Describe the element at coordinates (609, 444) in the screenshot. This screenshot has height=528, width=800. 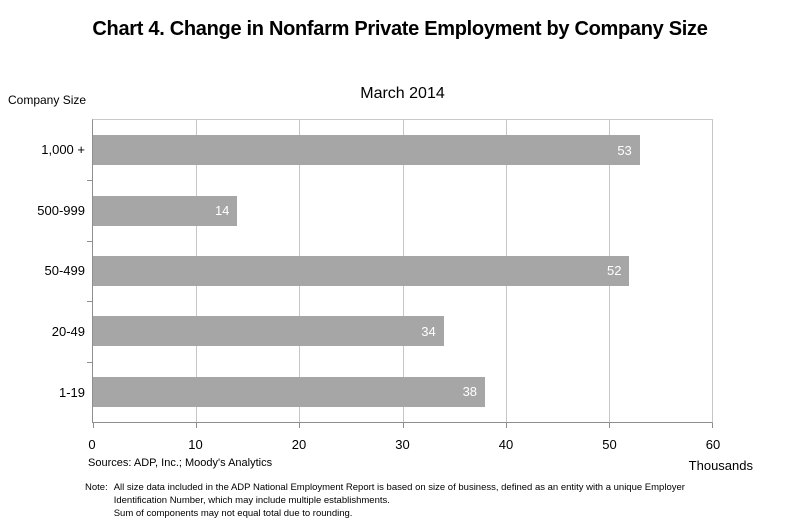
I see `x-tick-label: 50` at that location.